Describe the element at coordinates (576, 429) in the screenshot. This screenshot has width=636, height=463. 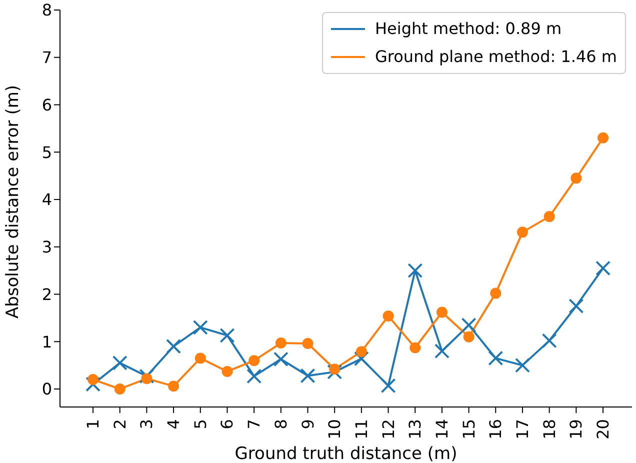
I see `x-tick-label: 19` at that location.